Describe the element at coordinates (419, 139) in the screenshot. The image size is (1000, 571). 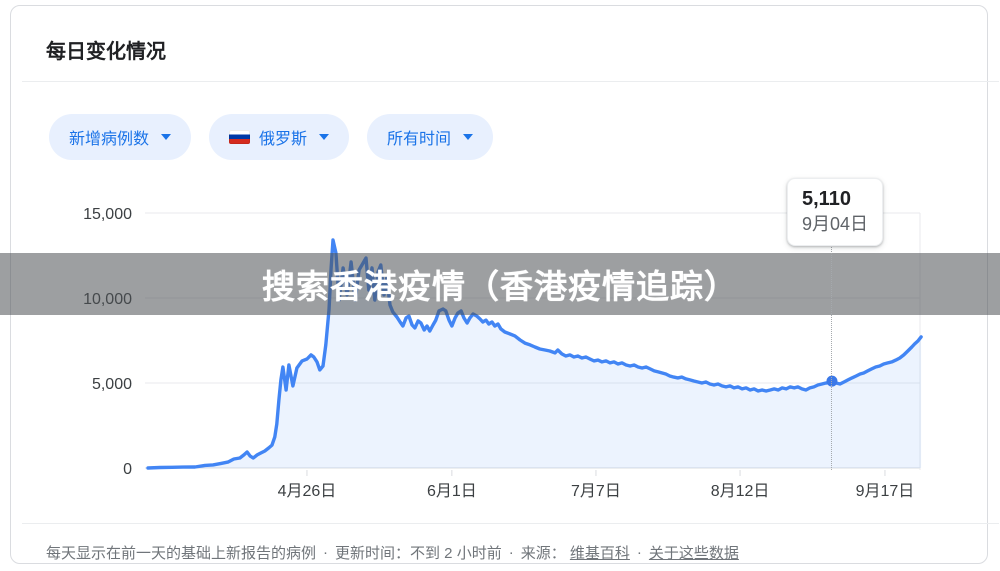
I see `time-filter-label: 所有时间` at that location.